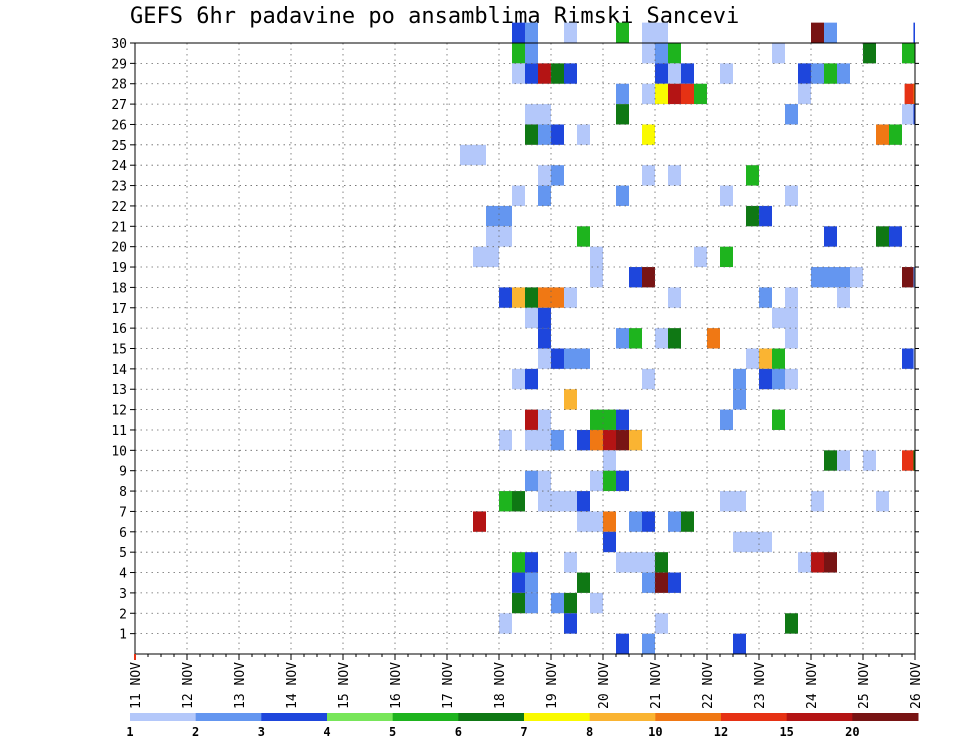  What do you see at coordinates (458, 732) in the screenshot?
I see `legend-label: 6` at bounding box center [458, 732].